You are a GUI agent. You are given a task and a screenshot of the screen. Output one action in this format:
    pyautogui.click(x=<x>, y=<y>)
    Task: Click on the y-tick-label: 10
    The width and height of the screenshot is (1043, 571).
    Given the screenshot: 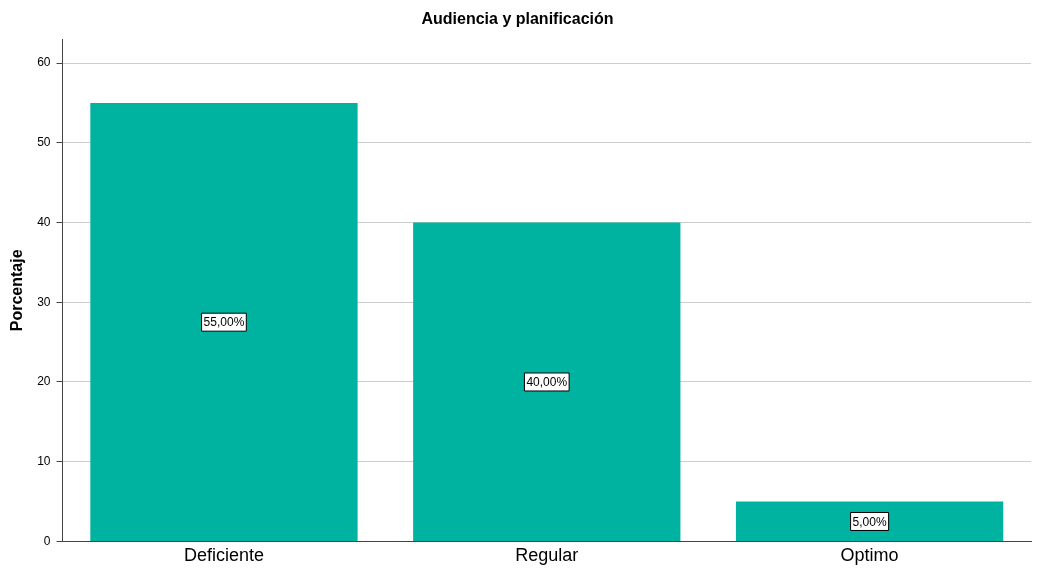 What is the action you would take?
    pyautogui.click(x=44, y=461)
    